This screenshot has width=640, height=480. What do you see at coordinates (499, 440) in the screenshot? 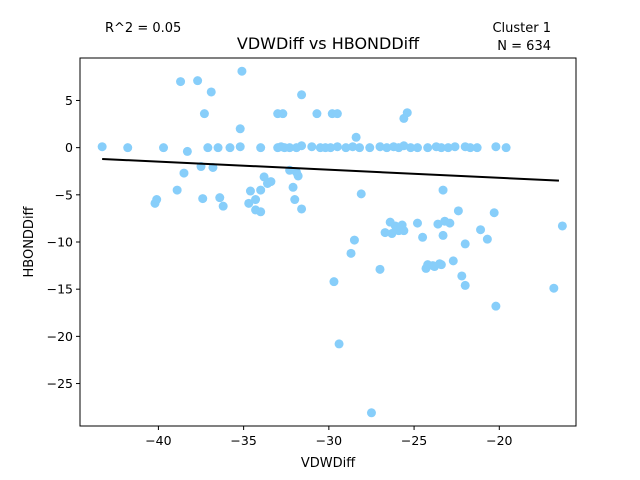
I see `x-tick-label: −20` at bounding box center [499, 440].